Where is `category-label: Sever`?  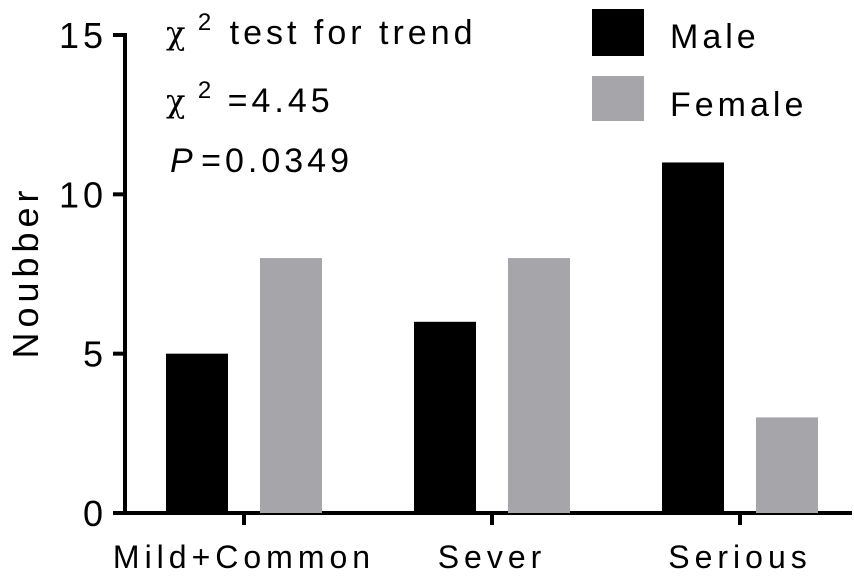
category-label: Sever is located at coordinates (492, 557).